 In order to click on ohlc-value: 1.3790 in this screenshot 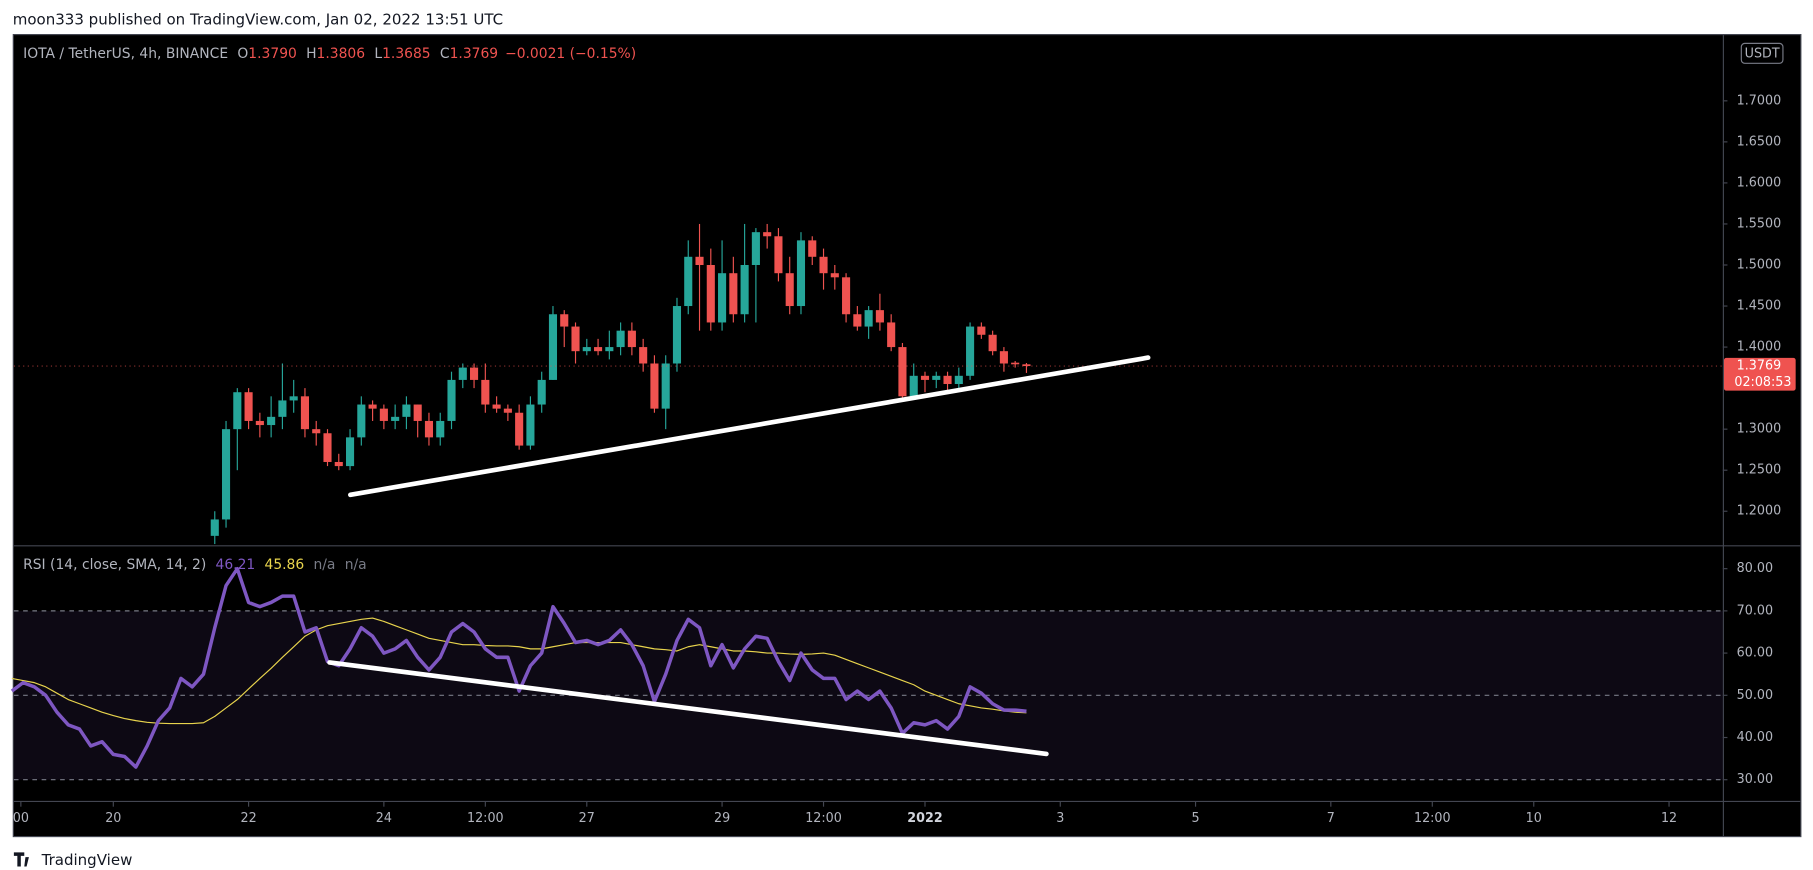, I will do `click(272, 54)`.